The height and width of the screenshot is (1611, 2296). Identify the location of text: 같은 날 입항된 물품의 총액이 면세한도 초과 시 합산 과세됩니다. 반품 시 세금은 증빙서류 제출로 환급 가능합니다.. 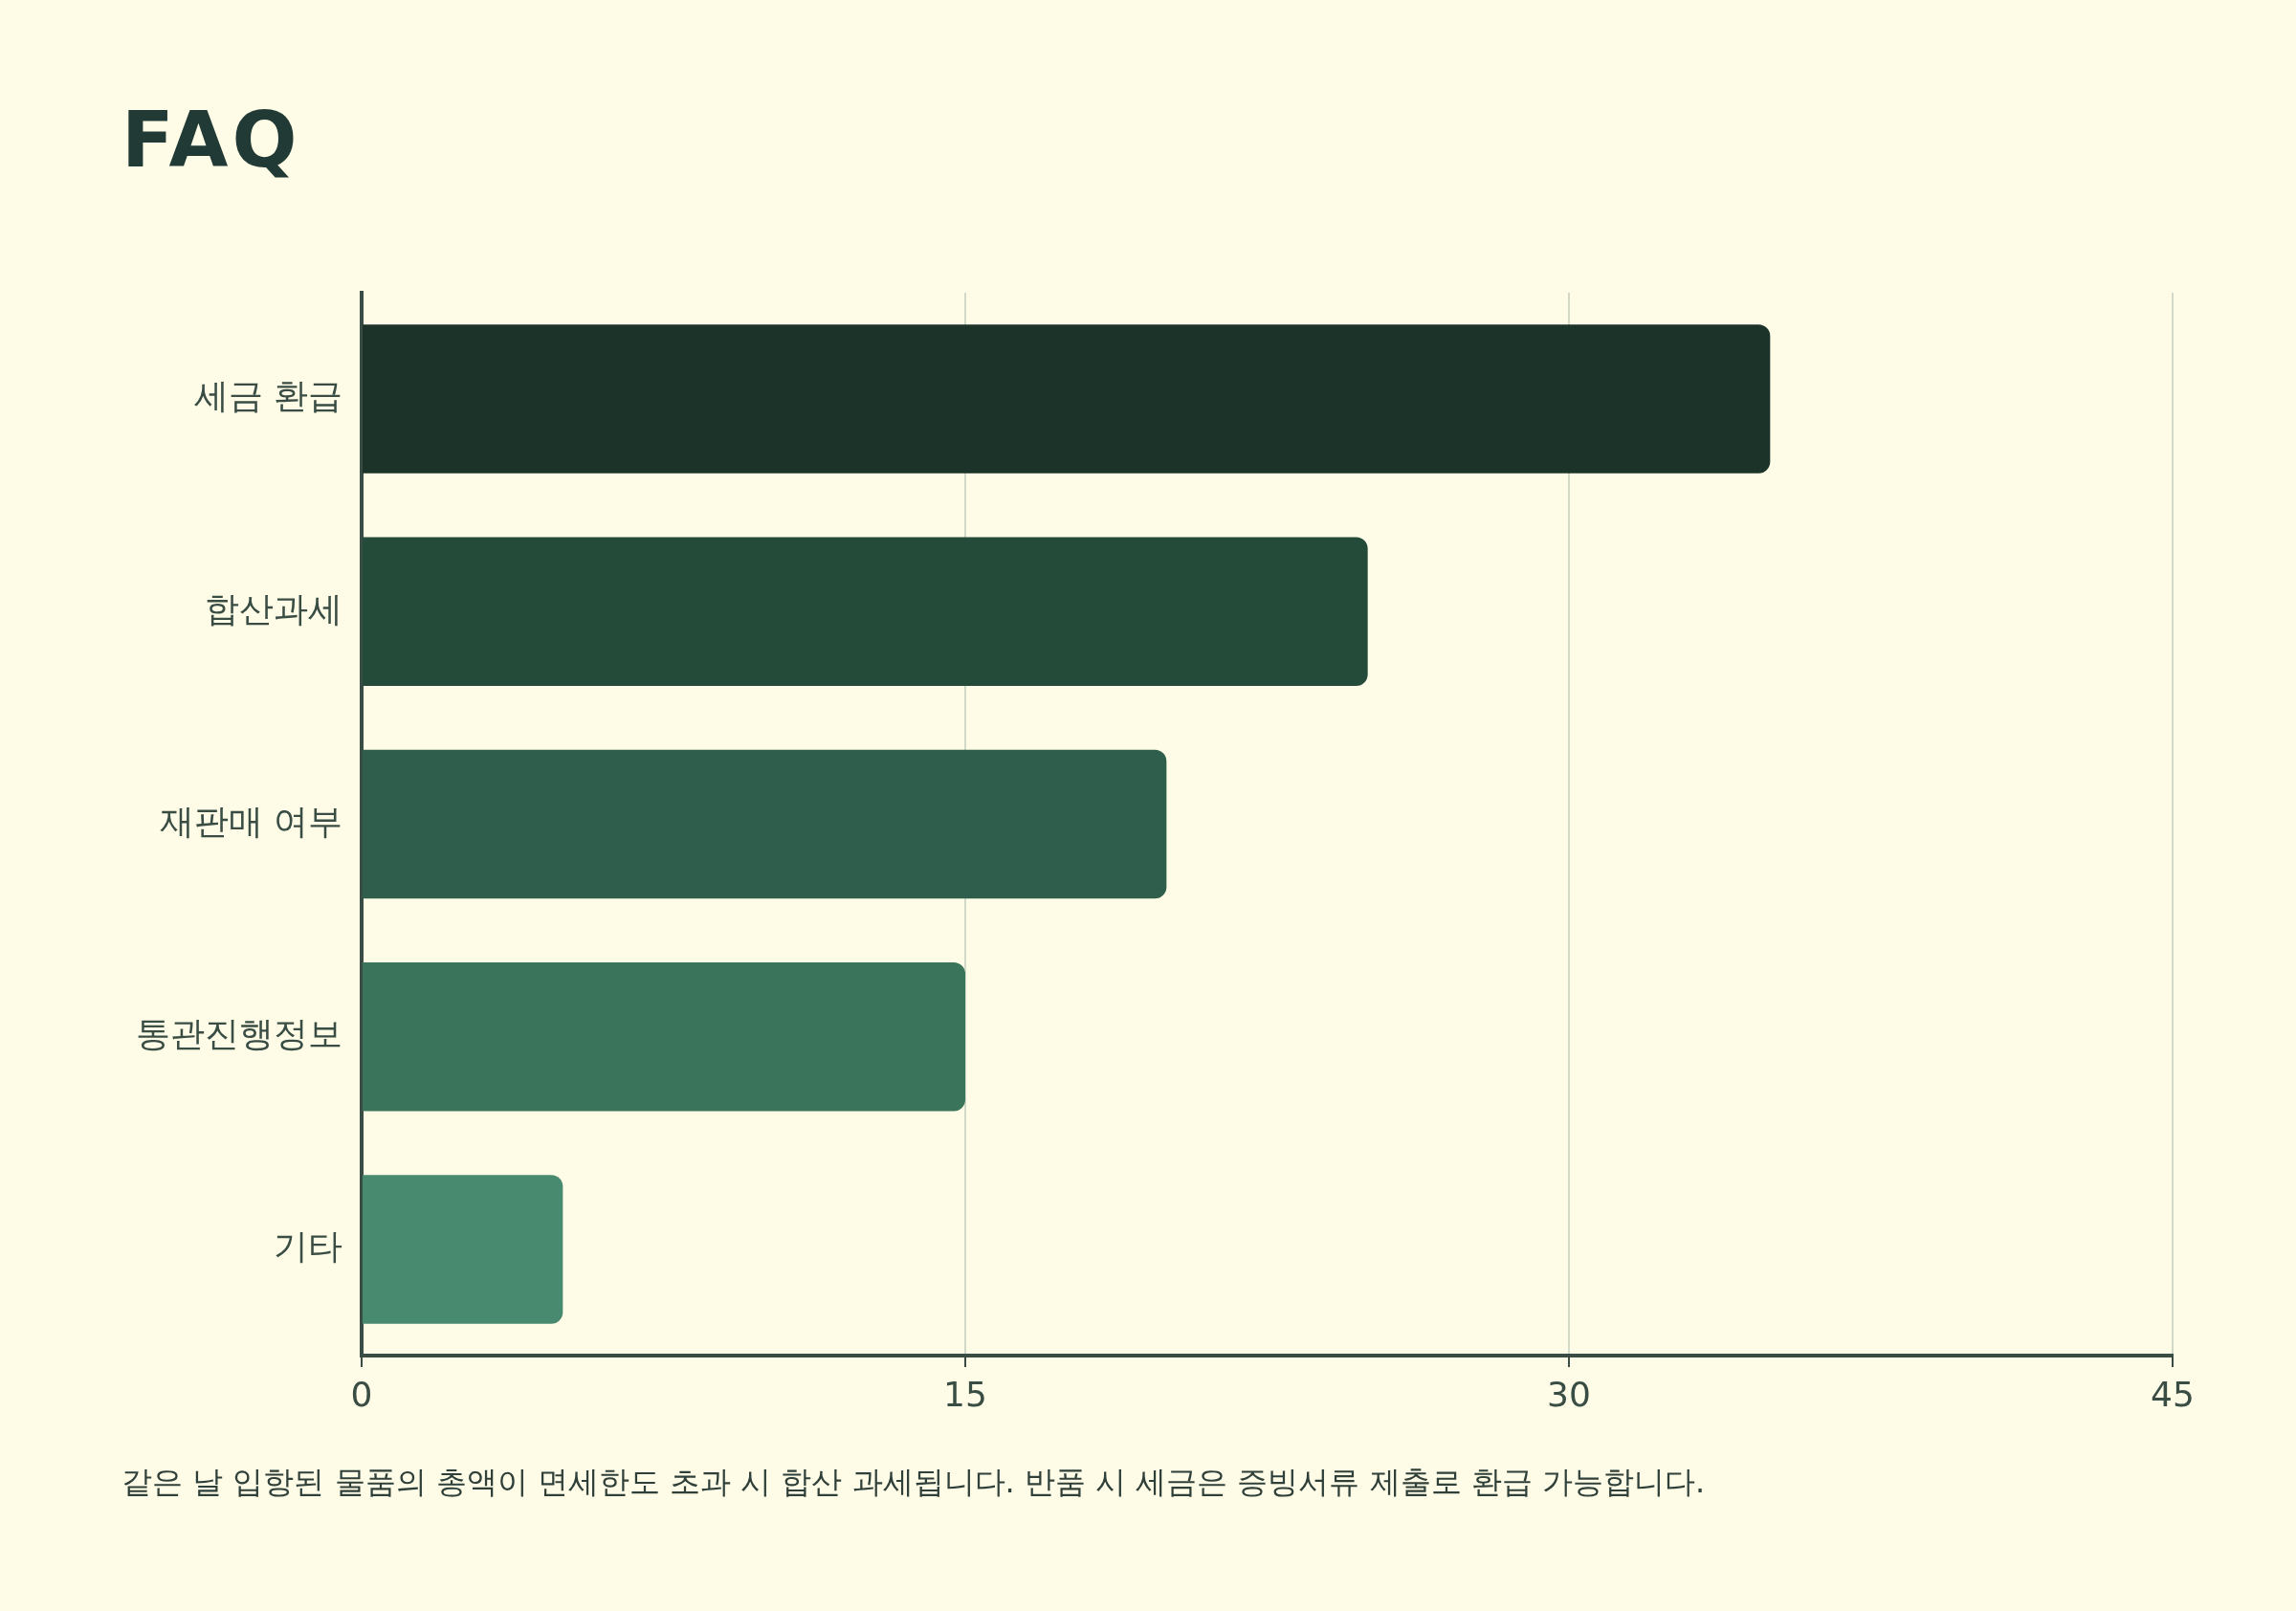
(914, 1482).